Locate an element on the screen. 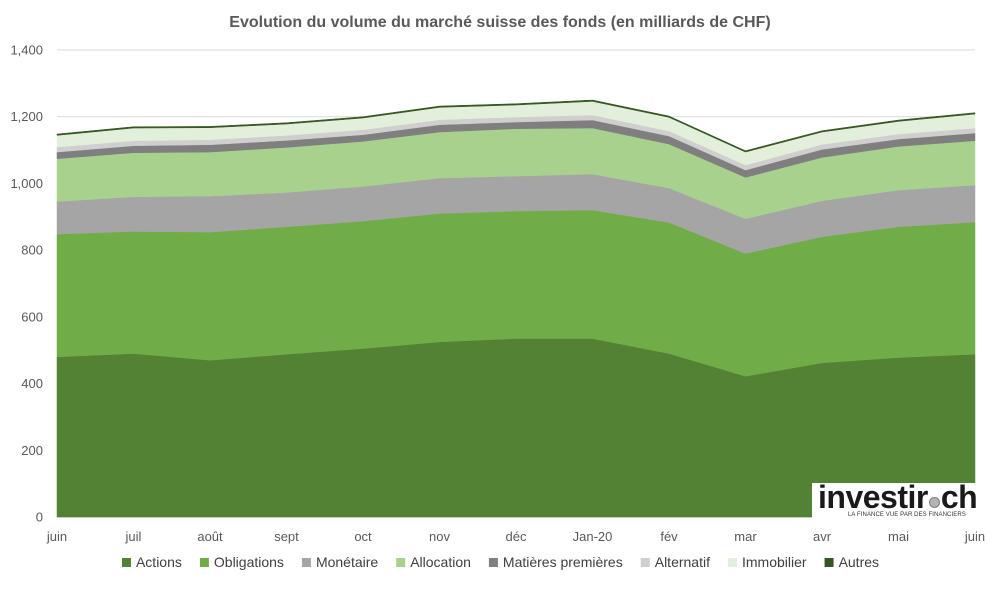  y-tick-label: 0 is located at coordinates (39, 517).